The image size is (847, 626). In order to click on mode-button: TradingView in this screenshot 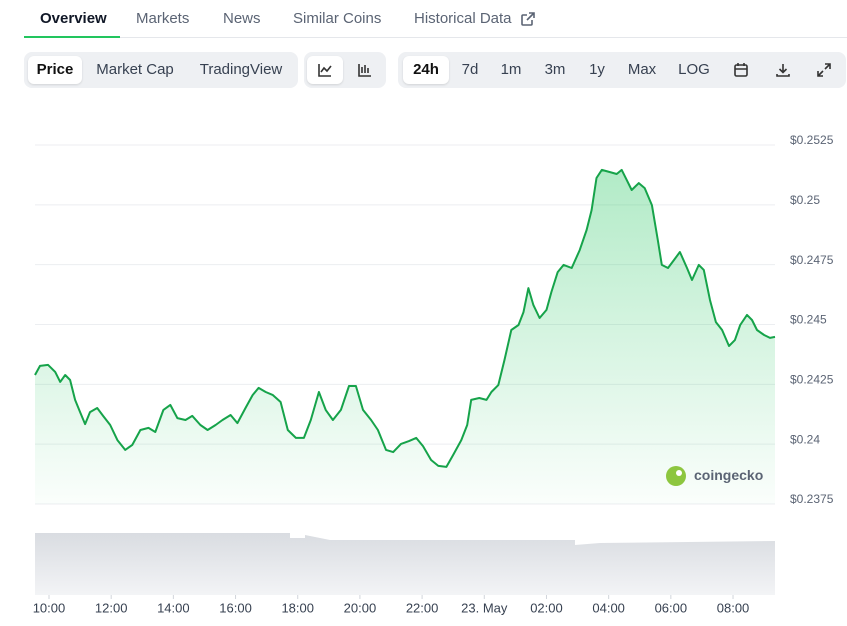, I will do `click(241, 69)`.